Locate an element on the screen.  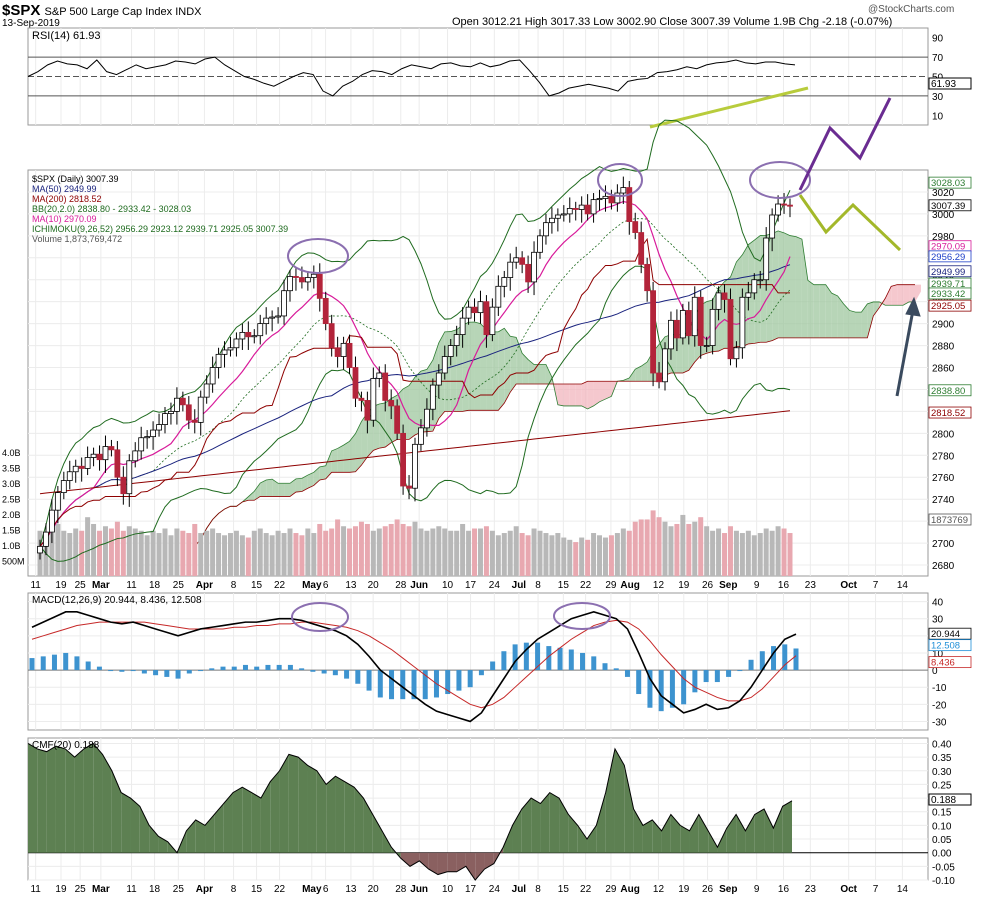
rsi-line is located at coordinates (411, 76).